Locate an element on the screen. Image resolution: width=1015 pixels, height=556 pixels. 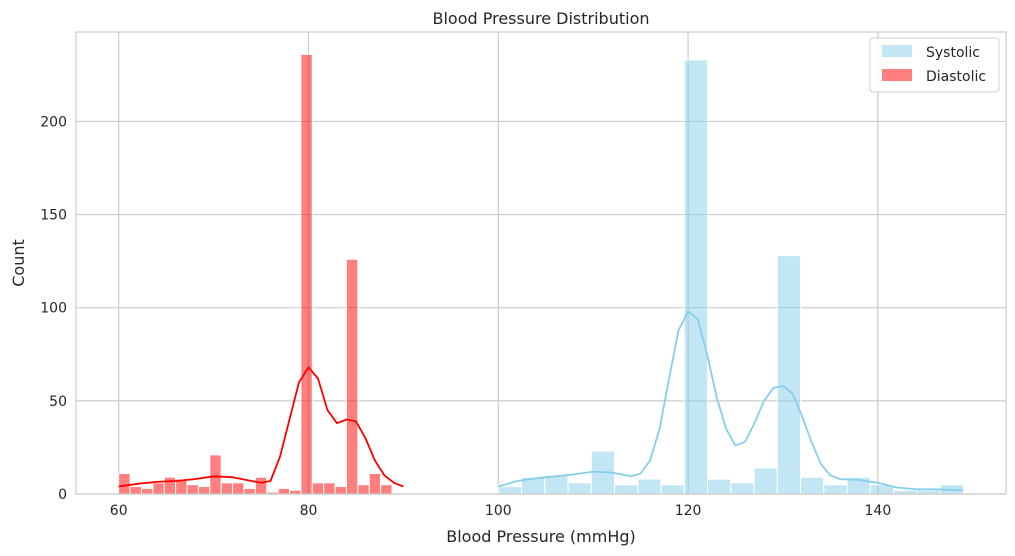
x-axis-label: Blood Pressure (mmHg) is located at coordinates (541, 536).